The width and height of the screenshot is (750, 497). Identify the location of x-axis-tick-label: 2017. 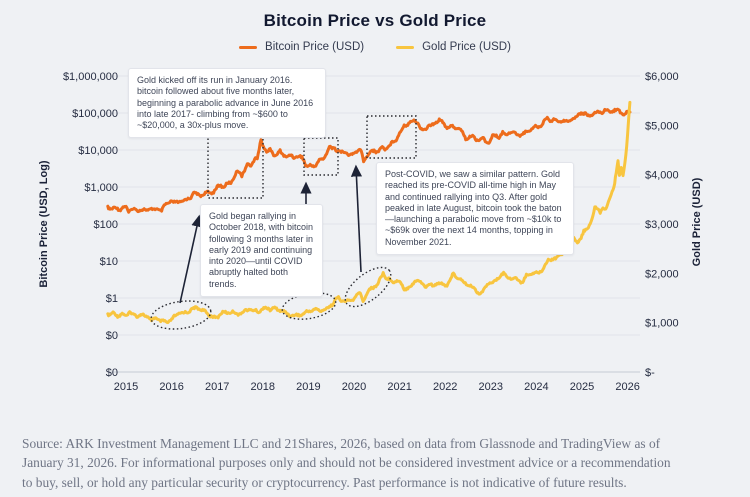
(217, 387).